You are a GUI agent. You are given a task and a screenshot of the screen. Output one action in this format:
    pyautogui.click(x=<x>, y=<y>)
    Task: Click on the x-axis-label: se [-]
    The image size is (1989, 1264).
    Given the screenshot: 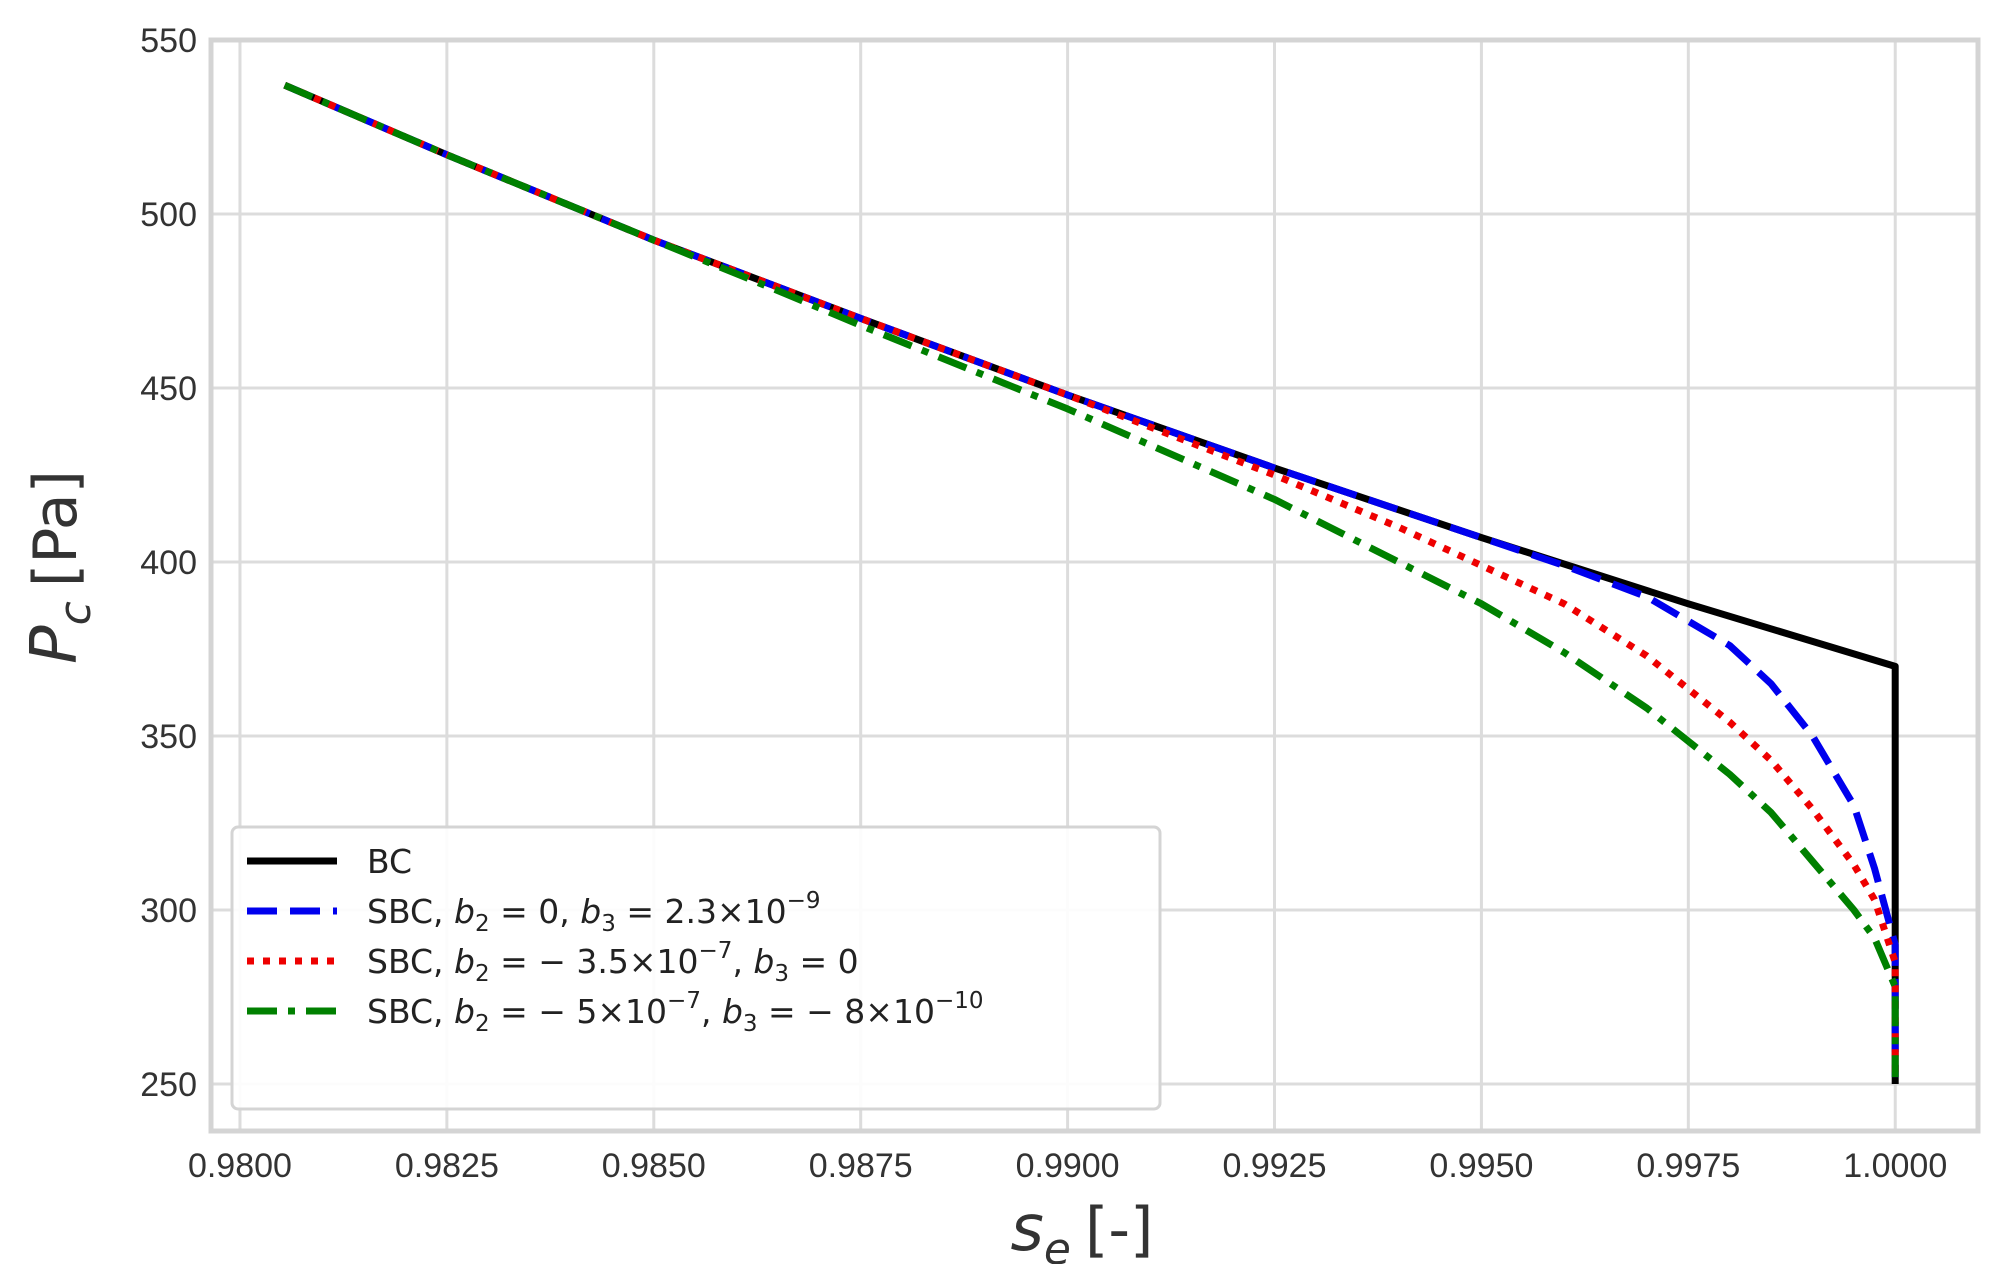 What is the action you would take?
    pyautogui.click(x=1082, y=1228)
    